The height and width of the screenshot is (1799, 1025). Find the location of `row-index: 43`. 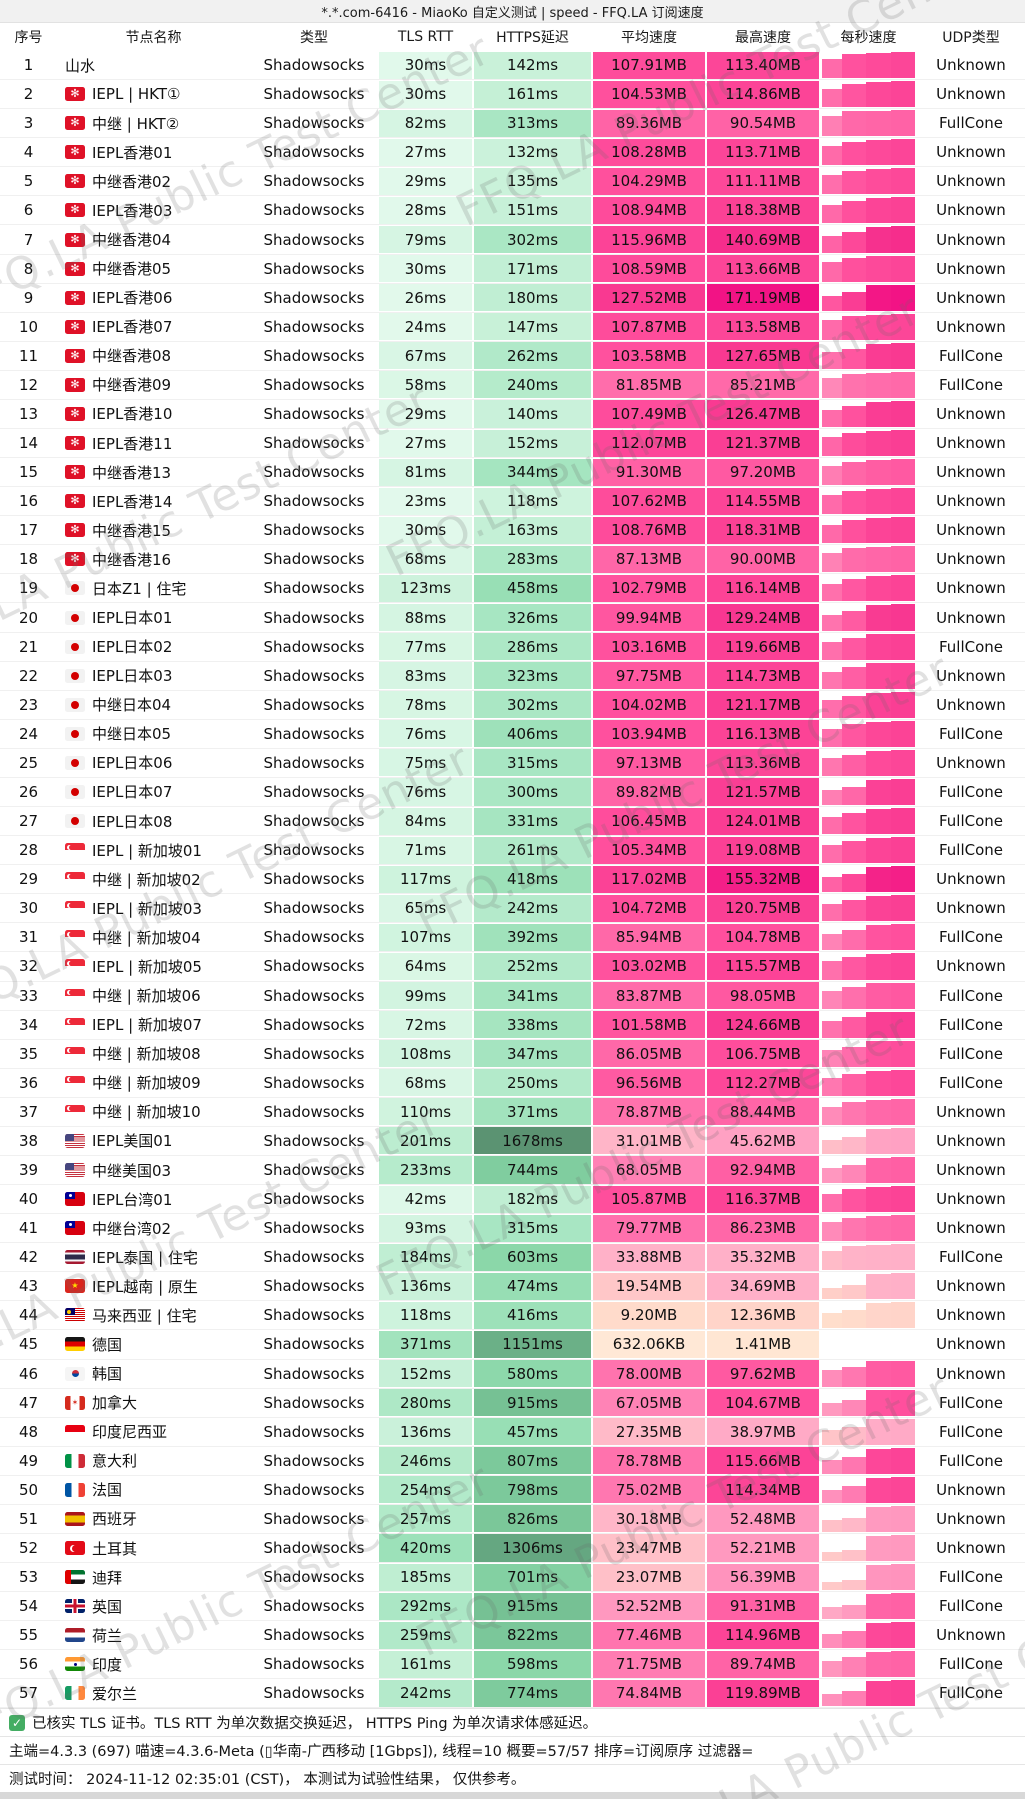

row-index: 43 is located at coordinates (28, 1286).